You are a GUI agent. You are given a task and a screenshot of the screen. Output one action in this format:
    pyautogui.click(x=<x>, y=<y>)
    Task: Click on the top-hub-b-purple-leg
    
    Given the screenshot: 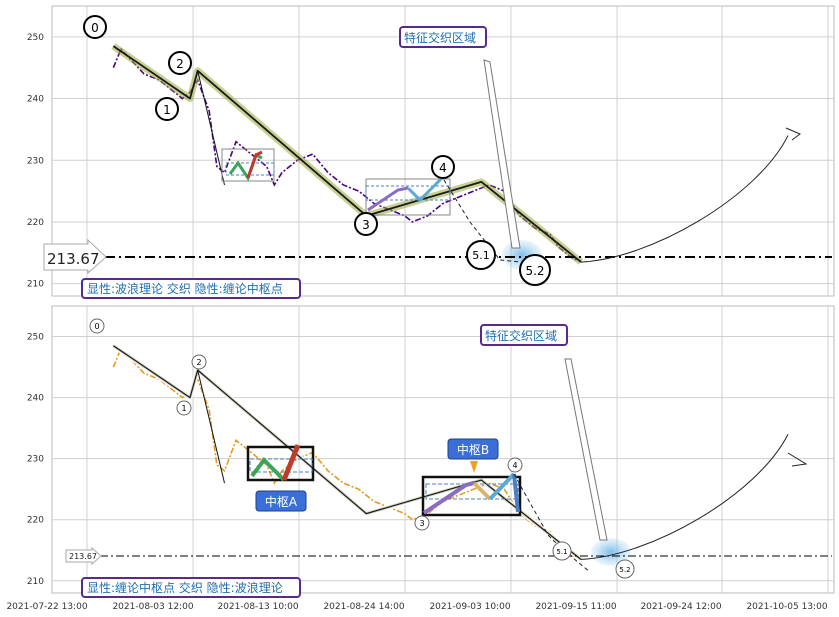 What is the action you would take?
    pyautogui.click(x=388, y=199)
    